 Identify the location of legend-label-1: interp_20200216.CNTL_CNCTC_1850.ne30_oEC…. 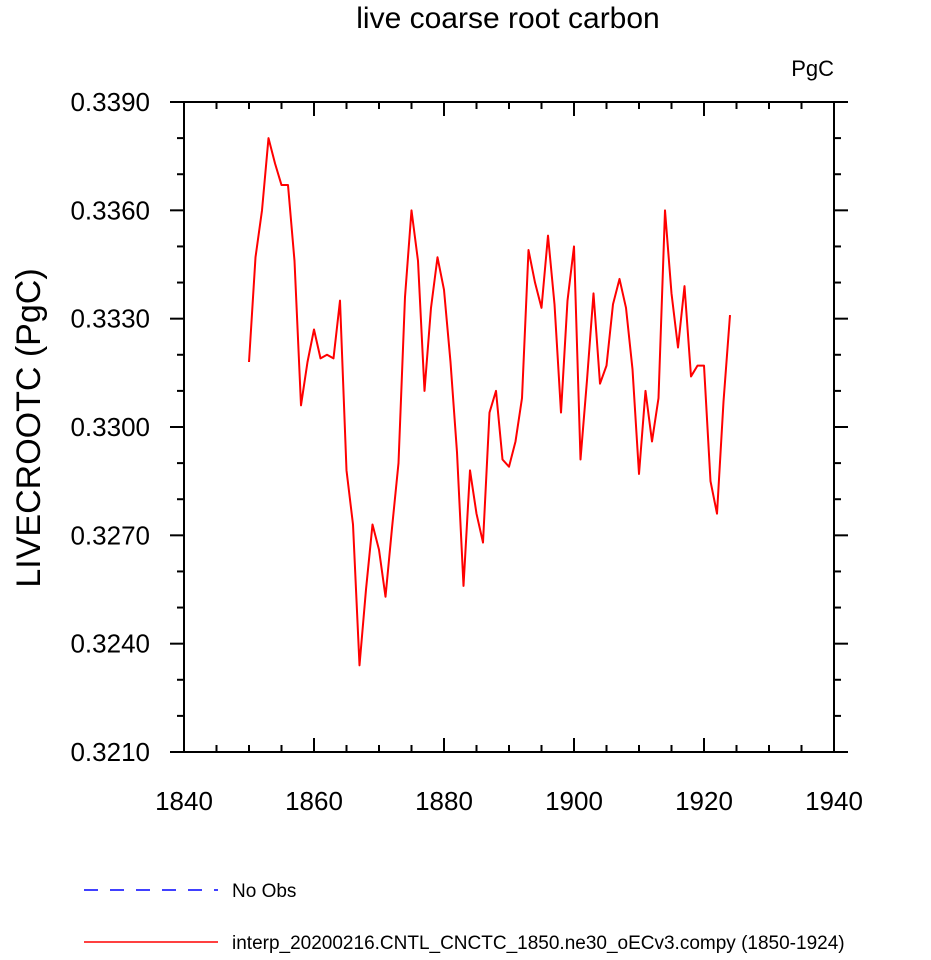
(538, 943).